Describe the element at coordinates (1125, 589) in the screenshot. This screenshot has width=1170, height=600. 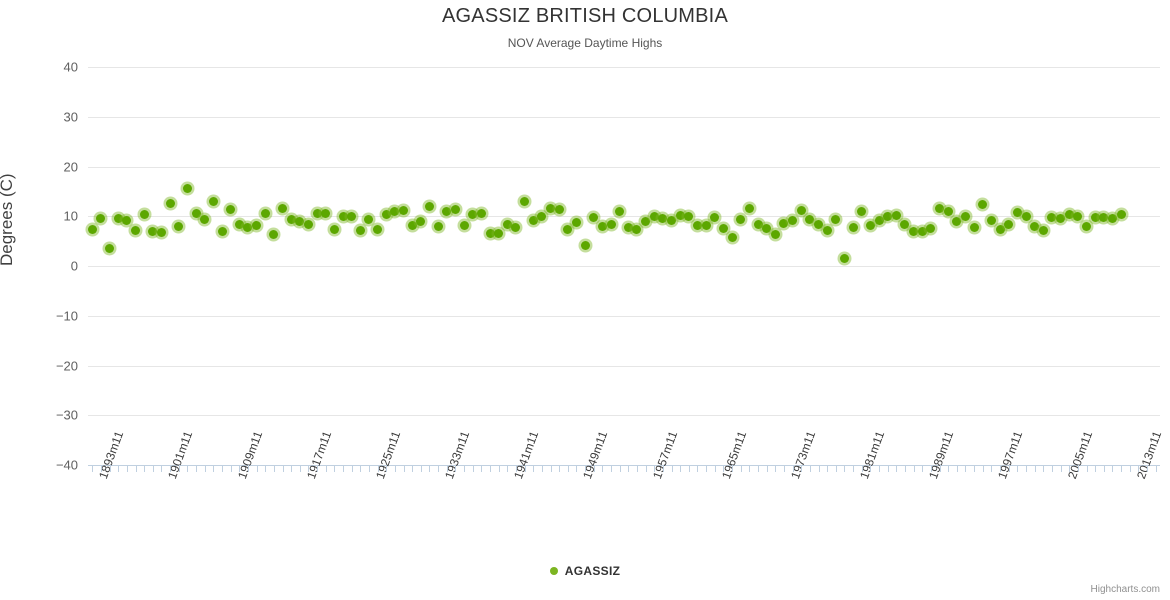
I see `highcharts-credits: Highcharts.com` at that location.